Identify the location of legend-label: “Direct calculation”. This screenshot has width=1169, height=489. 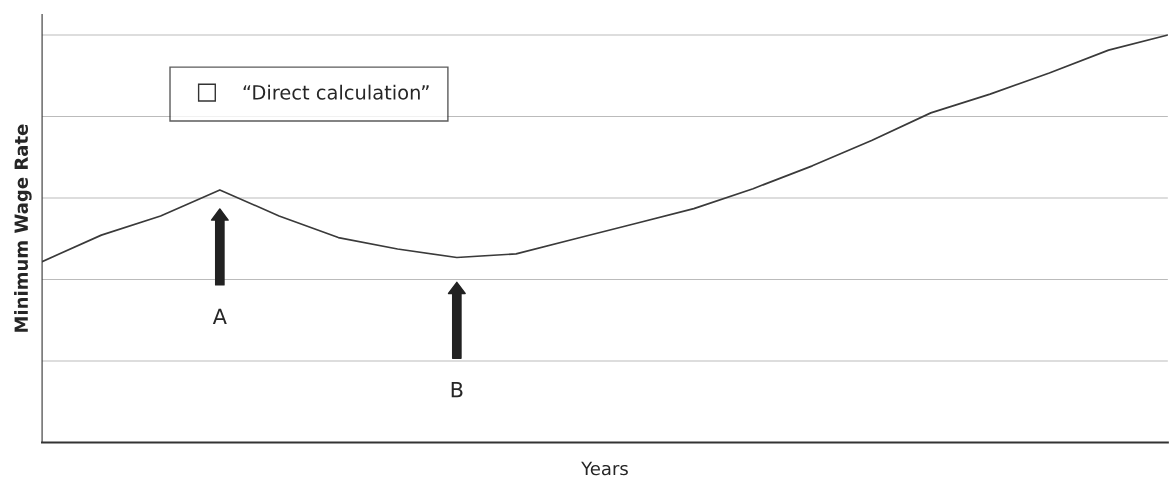
(336, 92).